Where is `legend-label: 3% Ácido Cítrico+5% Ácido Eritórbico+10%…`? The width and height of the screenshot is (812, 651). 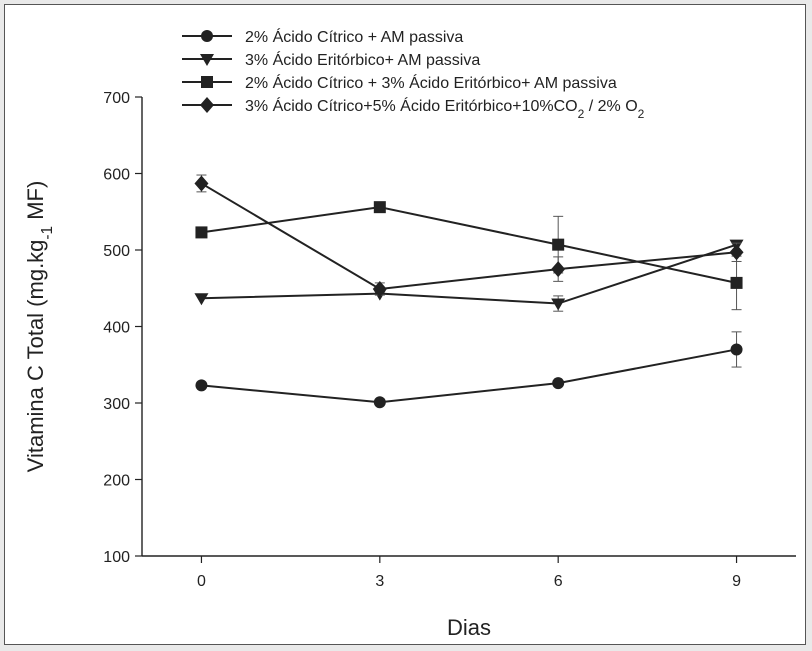 legend-label: 3% Ácido Cítrico+5% Ácido Eritórbico+10%… is located at coordinates (445, 108).